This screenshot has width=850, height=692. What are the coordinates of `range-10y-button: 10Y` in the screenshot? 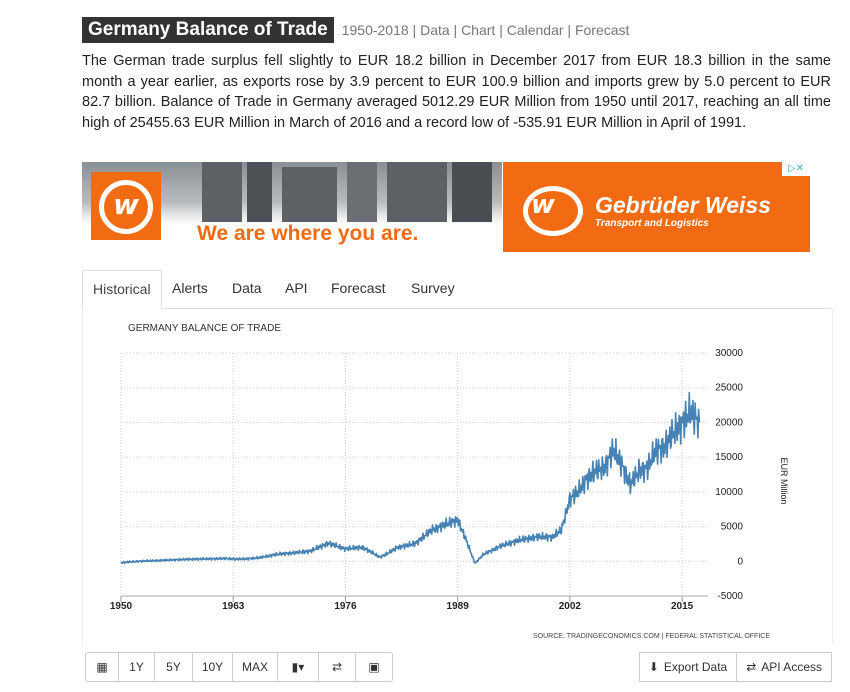 It's located at (212, 667).